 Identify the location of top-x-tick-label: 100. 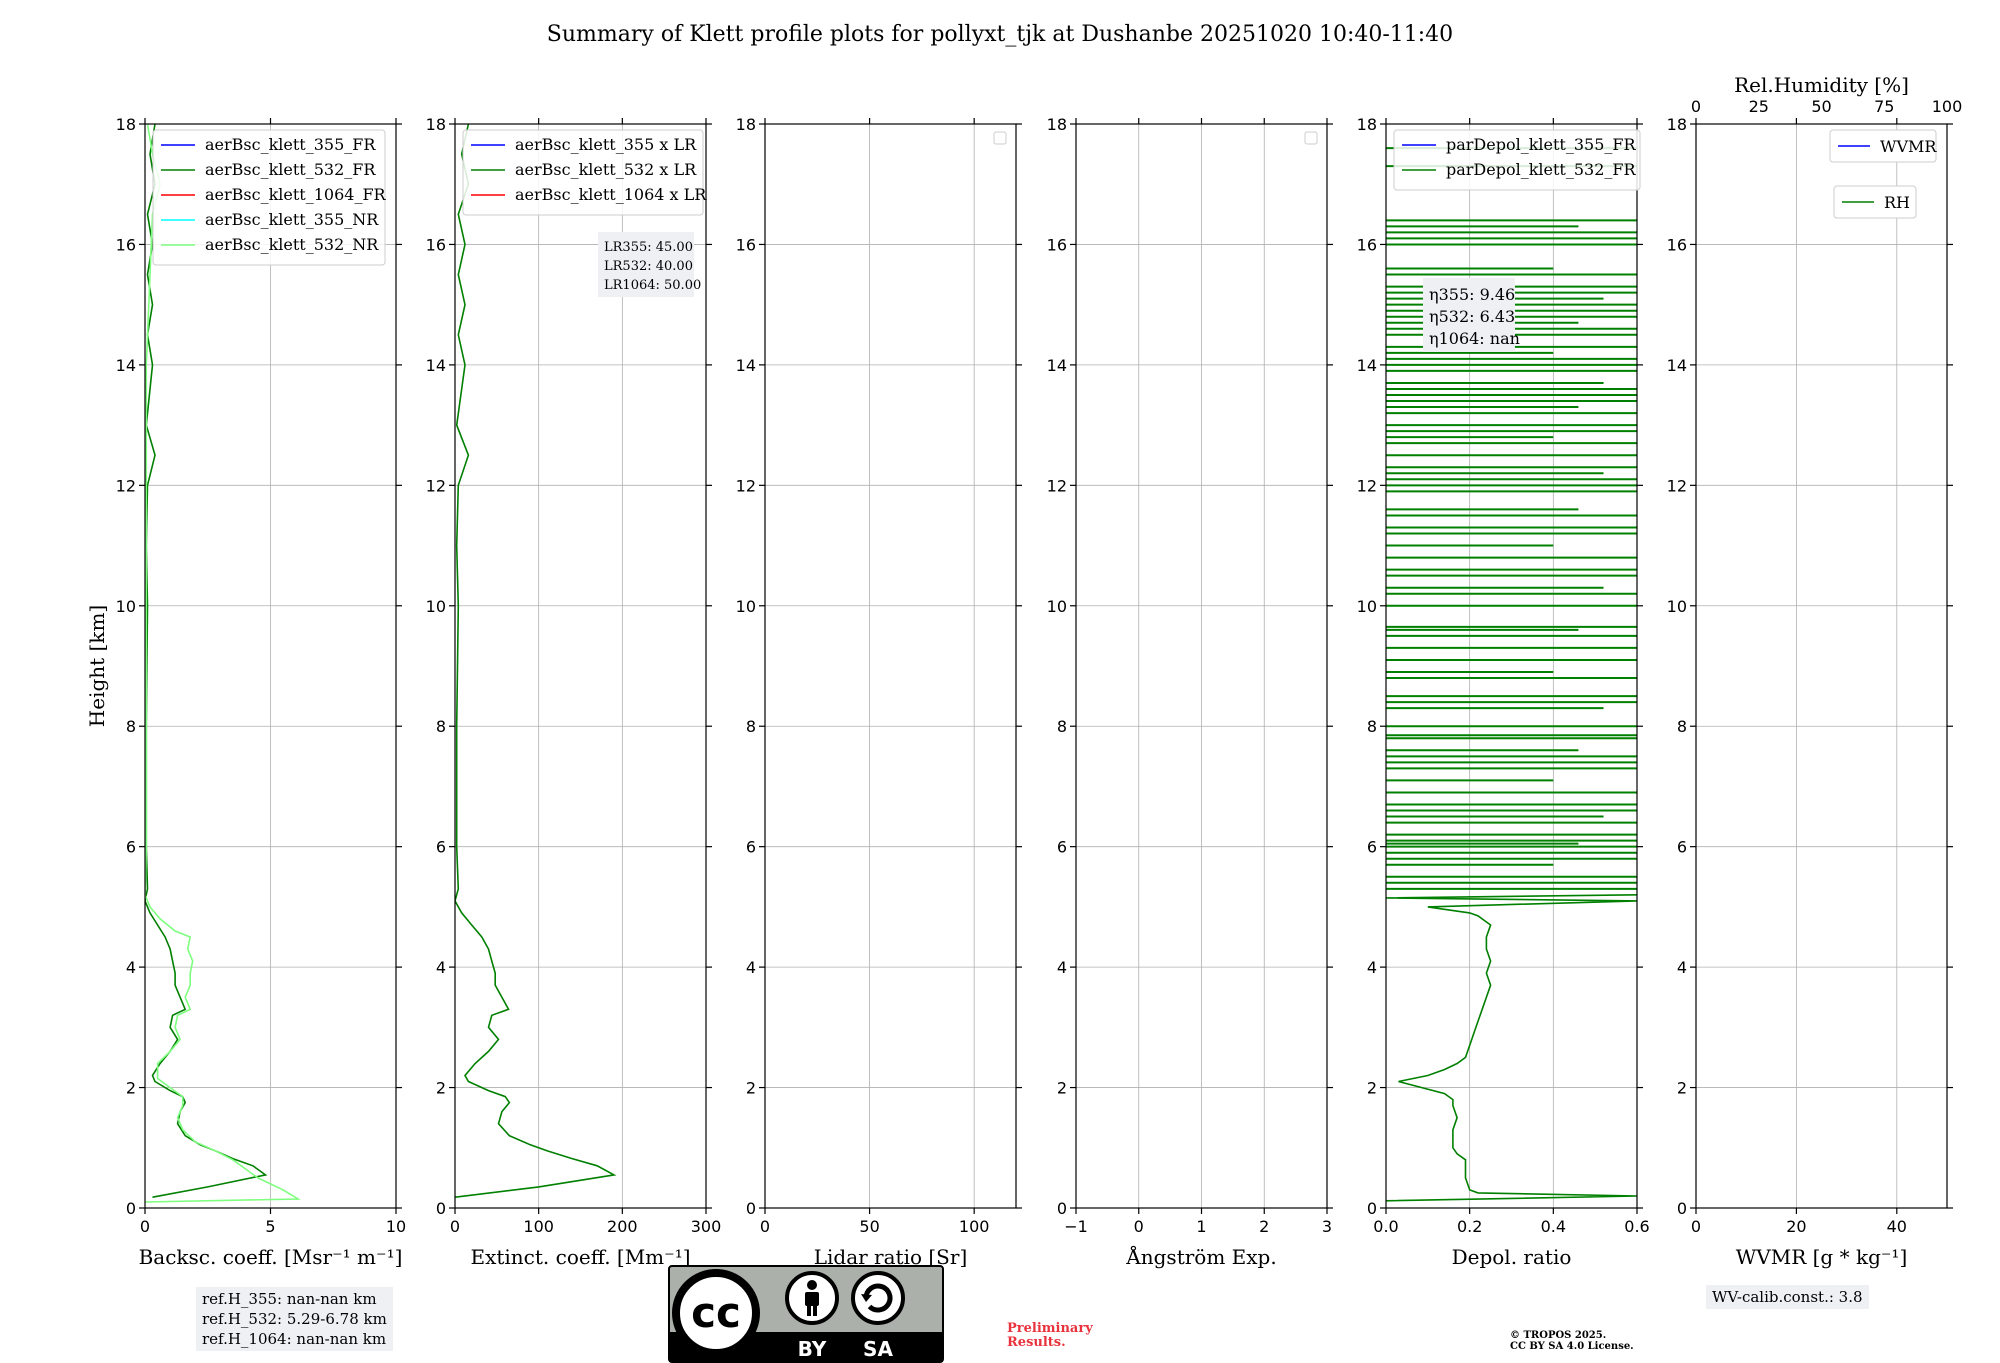
(1947, 106).